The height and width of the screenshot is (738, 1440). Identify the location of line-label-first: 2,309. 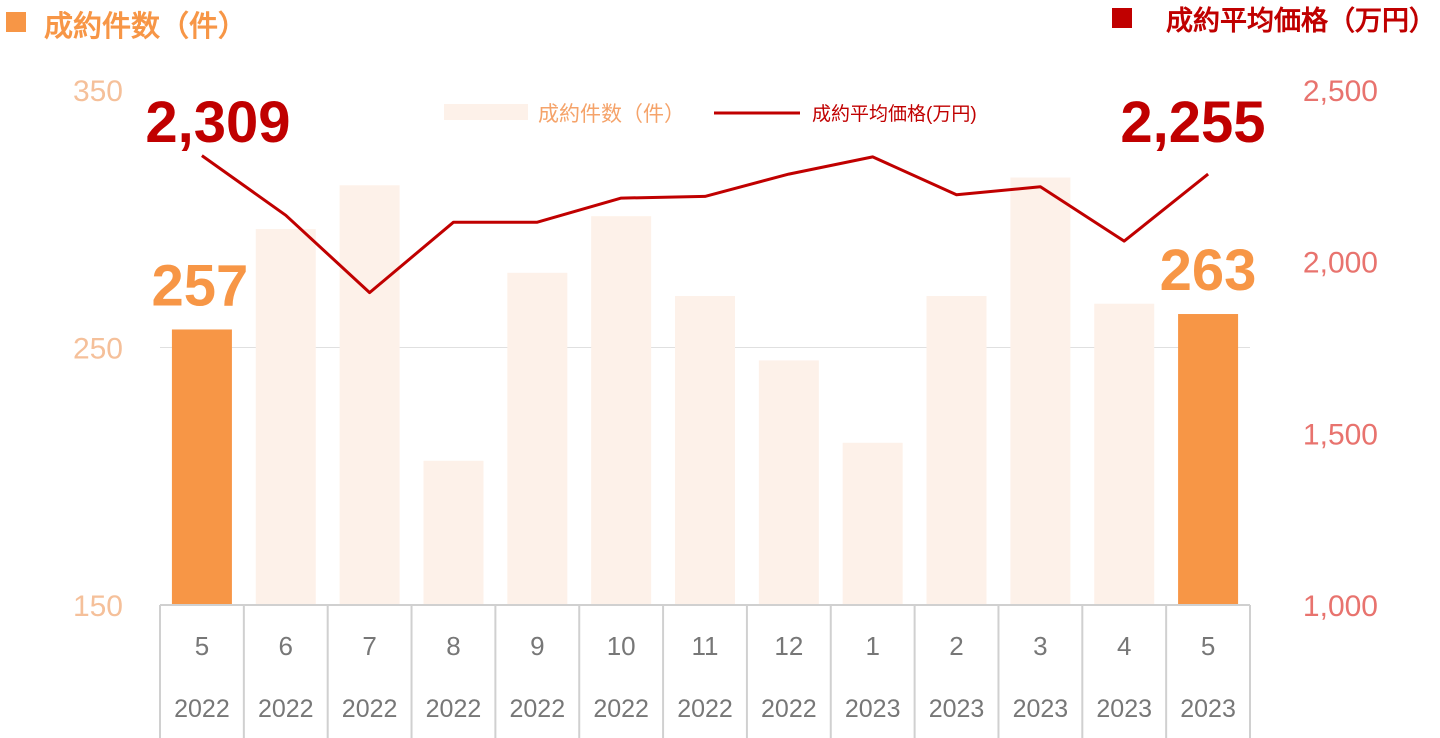
(217, 122).